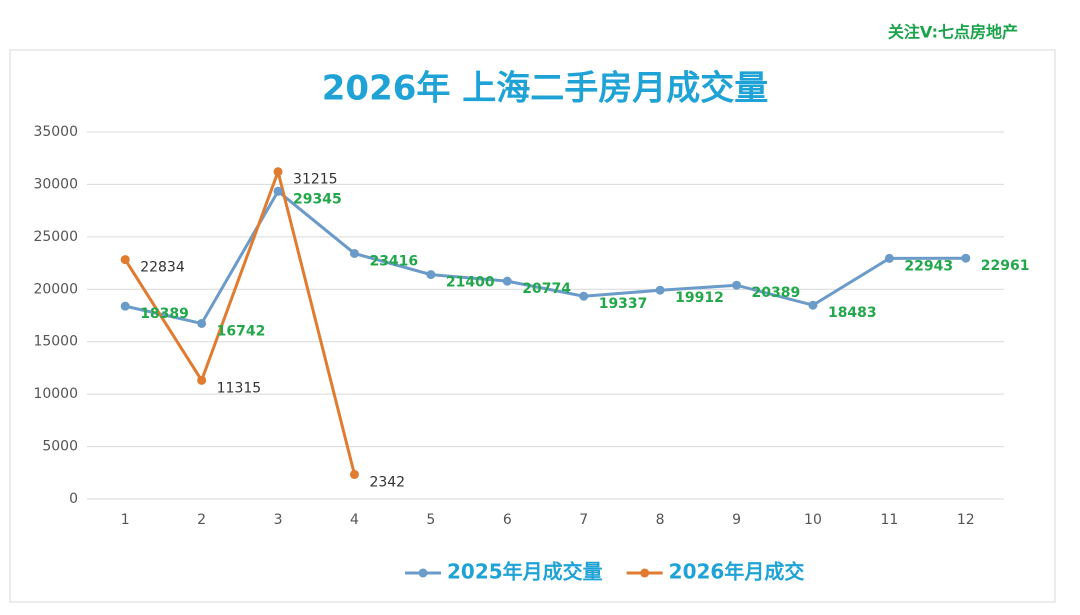 Image resolution: width=1080 pixels, height=615 pixels. Describe the element at coordinates (55, 342) in the screenshot. I see `y-tick-label: 15000` at that location.